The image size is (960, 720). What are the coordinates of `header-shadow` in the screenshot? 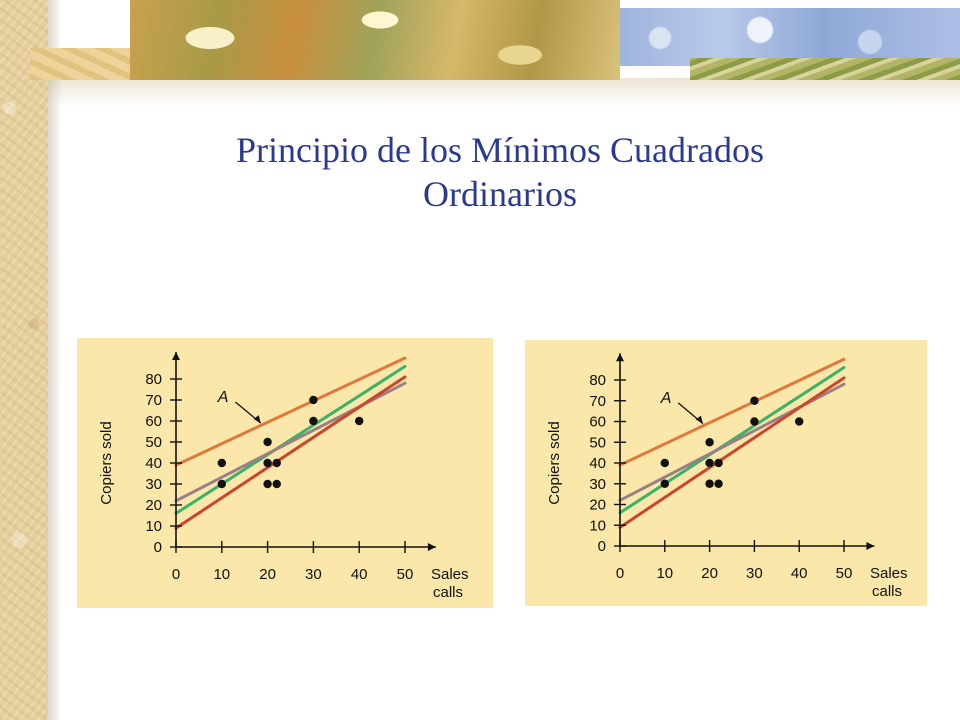 It's located at (504, 92).